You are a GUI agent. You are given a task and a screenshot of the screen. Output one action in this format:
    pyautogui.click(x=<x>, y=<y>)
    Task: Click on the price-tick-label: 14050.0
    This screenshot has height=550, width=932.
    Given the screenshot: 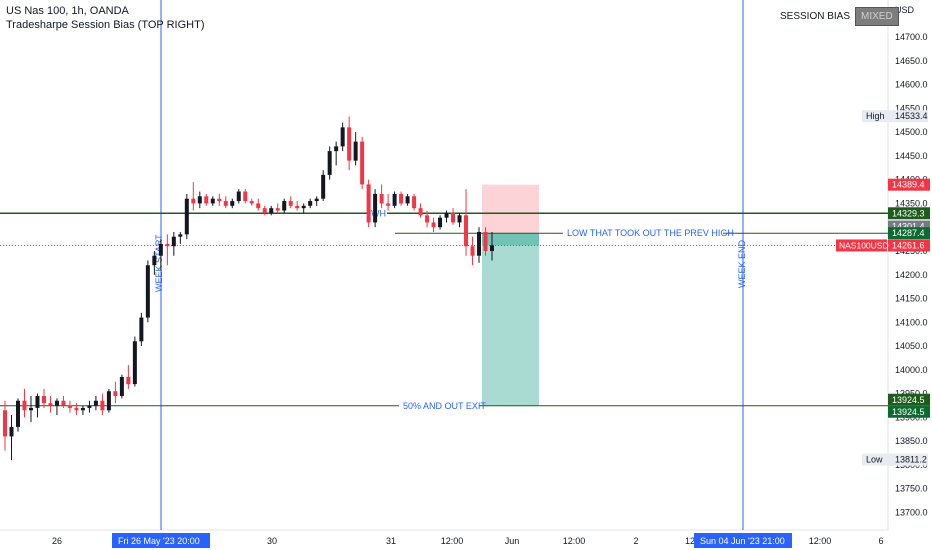 What is the action you would take?
    pyautogui.click(x=911, y=346)
    